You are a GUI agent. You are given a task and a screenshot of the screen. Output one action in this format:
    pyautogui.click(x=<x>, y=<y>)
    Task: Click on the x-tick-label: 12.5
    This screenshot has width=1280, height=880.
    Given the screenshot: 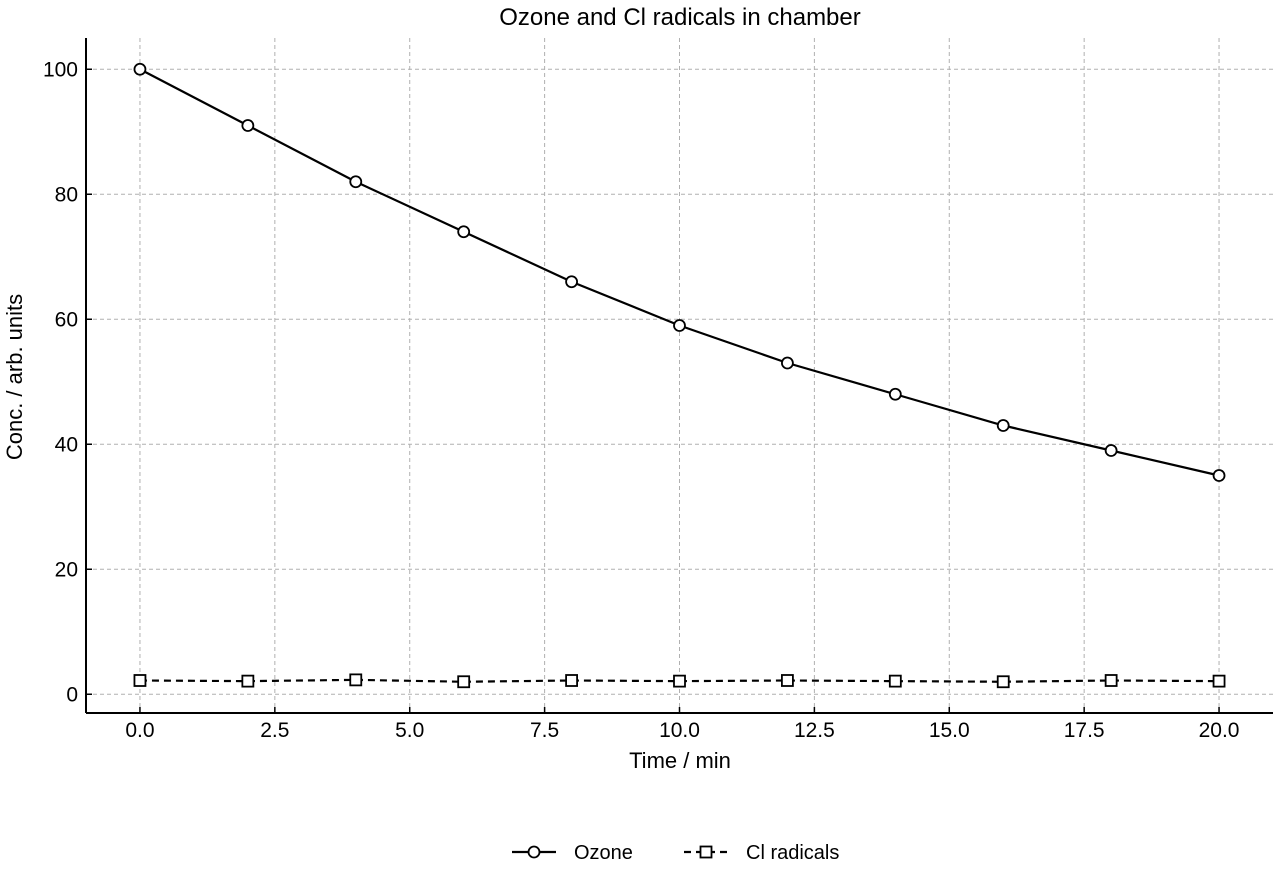 What is the action you would take?
    pyautogui.click(x=814, y=730)
    